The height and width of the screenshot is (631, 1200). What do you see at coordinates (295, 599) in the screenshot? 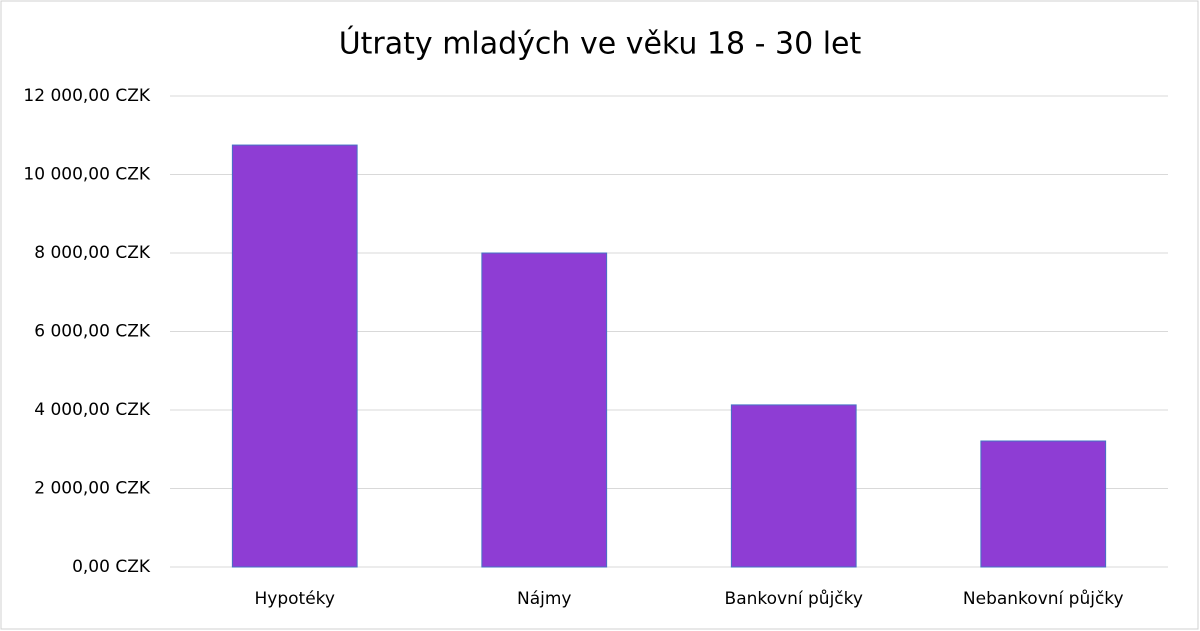
I see `x-tick-label: Hypotéky` at bounding box center [295, 599].